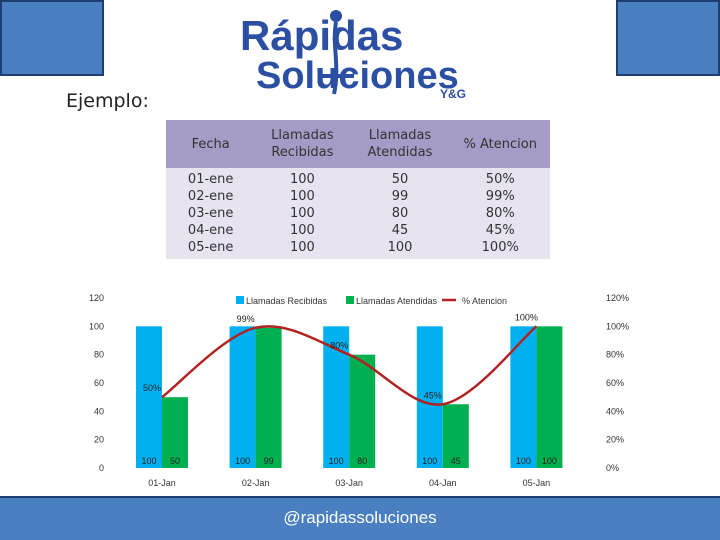  I want to click on y-right-tick-label: 20%, so click(615, 440).